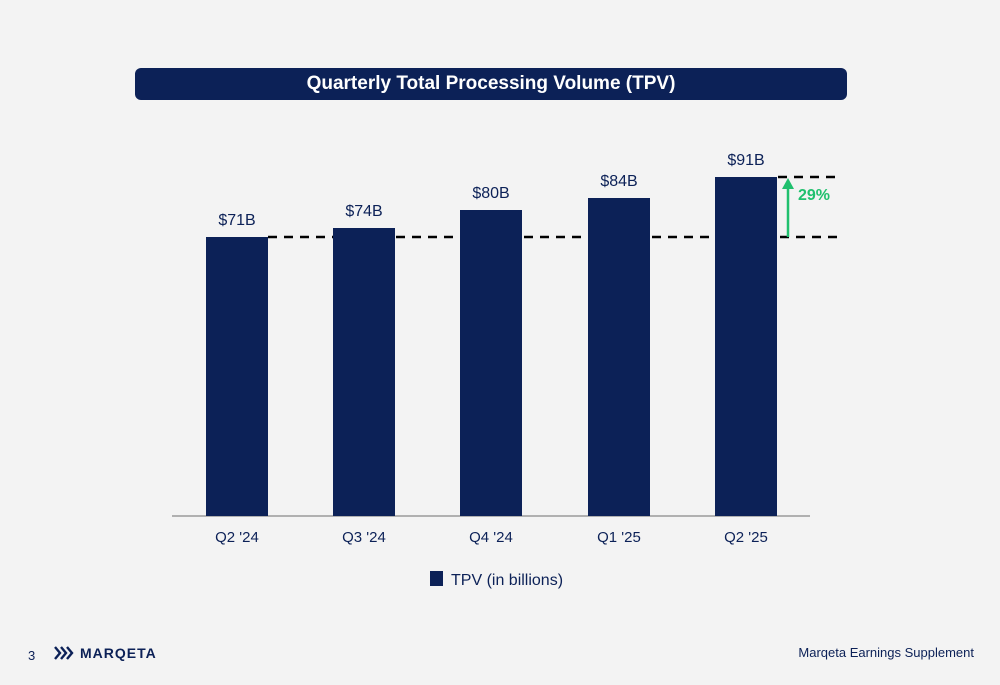 The image size is (1000, 685). Describe the element at coordinates (118, 653) in the screenshot. I see `brand-name: MARQETA` at that location.